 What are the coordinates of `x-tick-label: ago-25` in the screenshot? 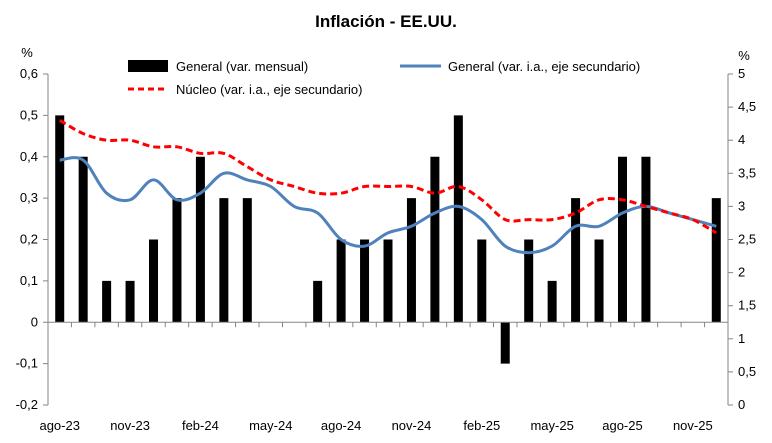 It's located at (622, 425).